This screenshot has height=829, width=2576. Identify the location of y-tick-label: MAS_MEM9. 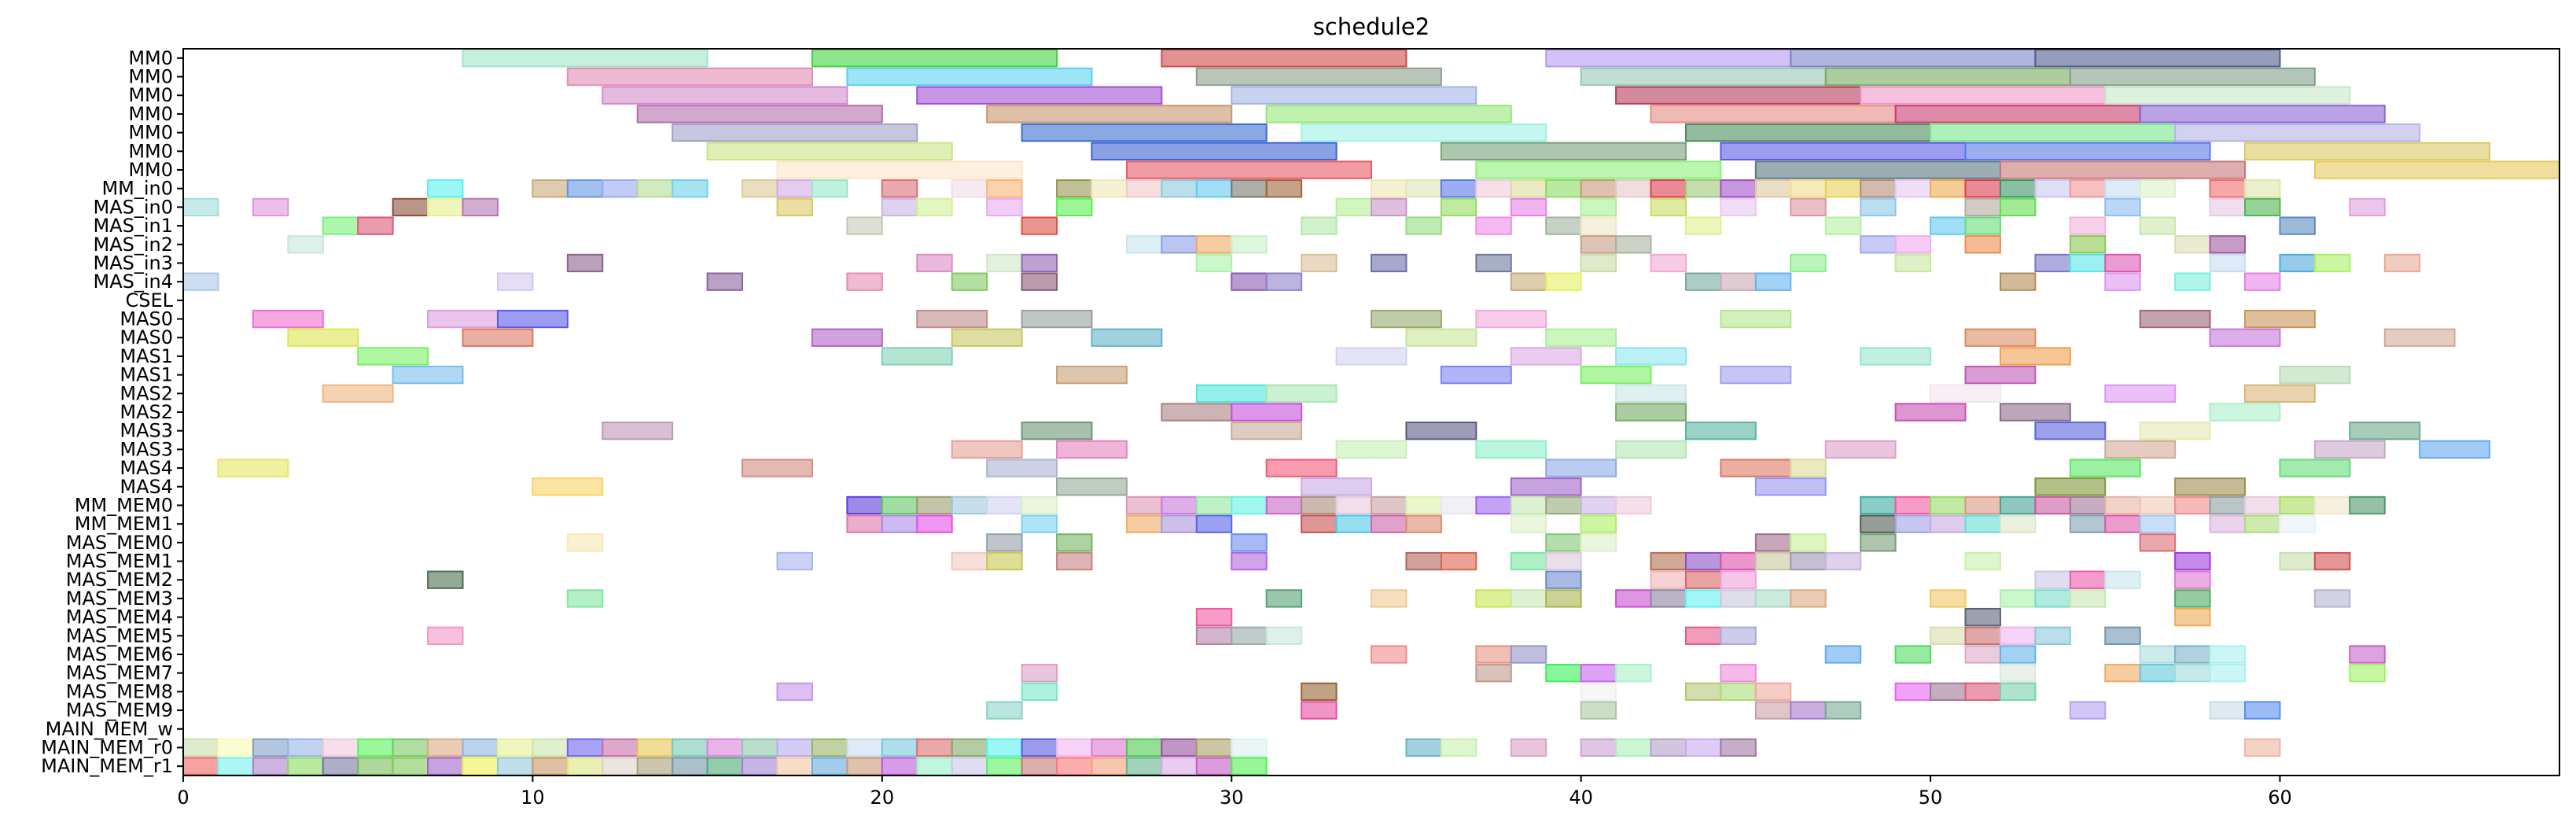
(119, 710).